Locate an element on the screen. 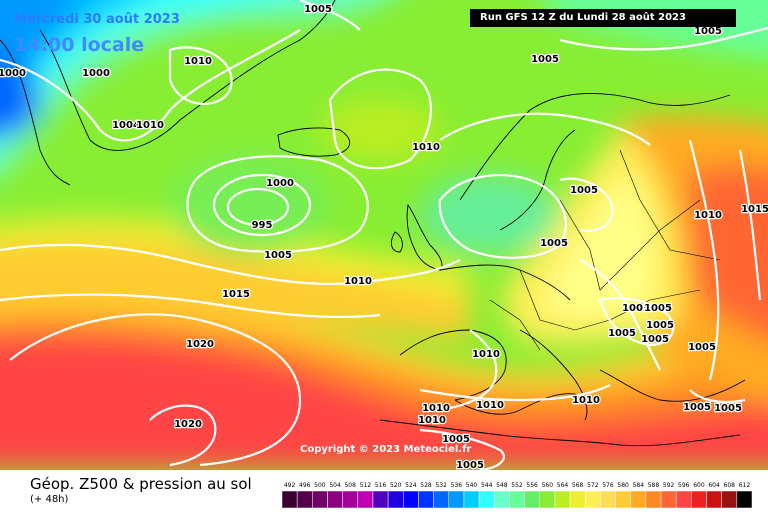  scale-label: 532 is located at coordinates (441, 485).